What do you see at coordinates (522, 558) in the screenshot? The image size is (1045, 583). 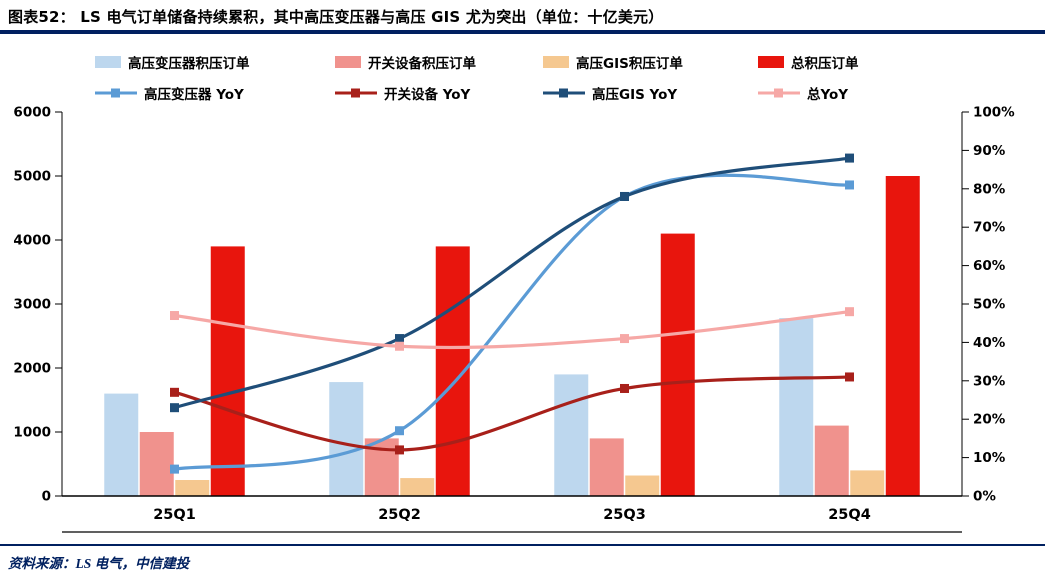 I see `source-row: 资料来源：LS 电气，中信建投` at bounding box center [522, 558].